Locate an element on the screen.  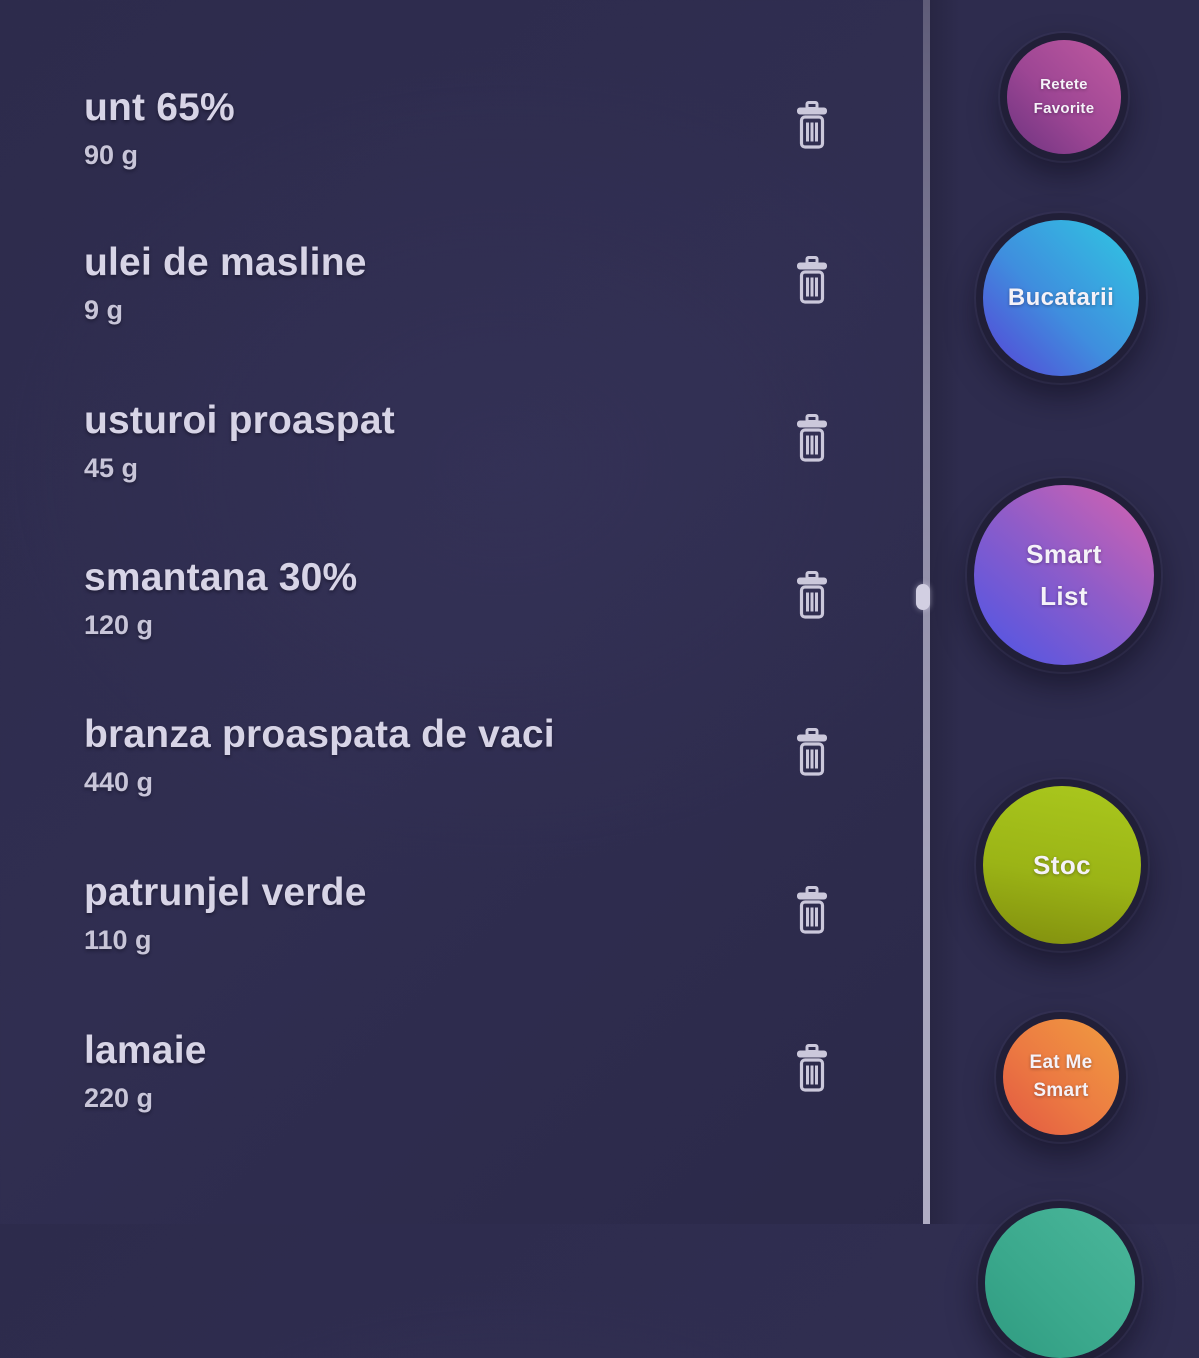
ingredient-row: ulei de masline 9 g is located at coordinates (465, 315).